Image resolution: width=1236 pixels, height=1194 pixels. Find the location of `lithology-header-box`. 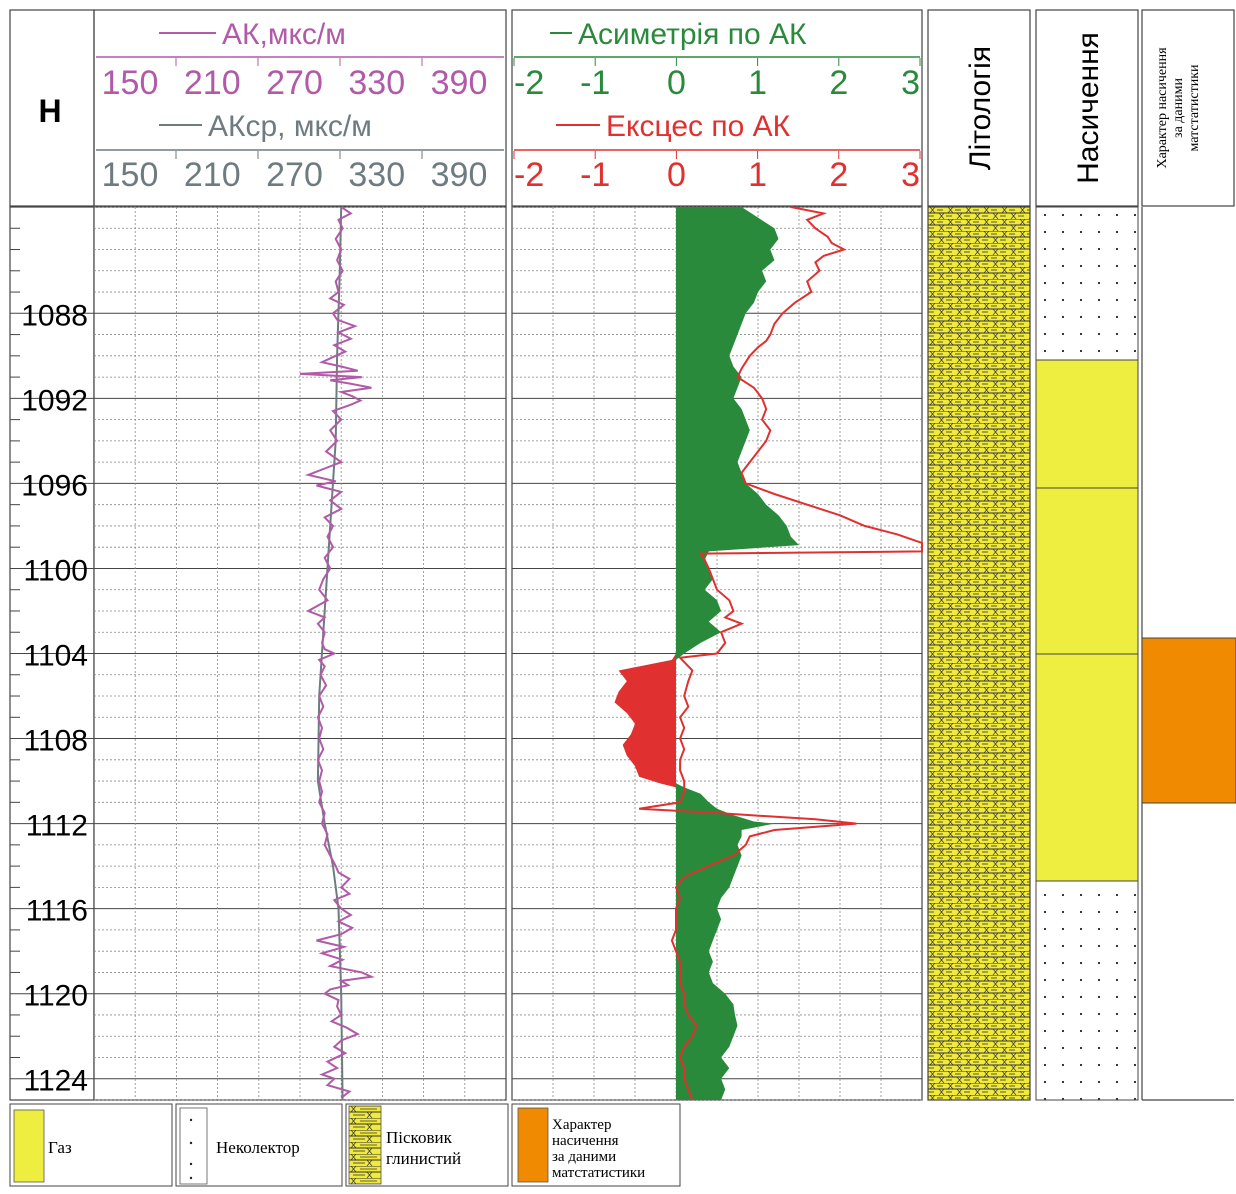

lithology-header-box is located at coordinates (979, 108).